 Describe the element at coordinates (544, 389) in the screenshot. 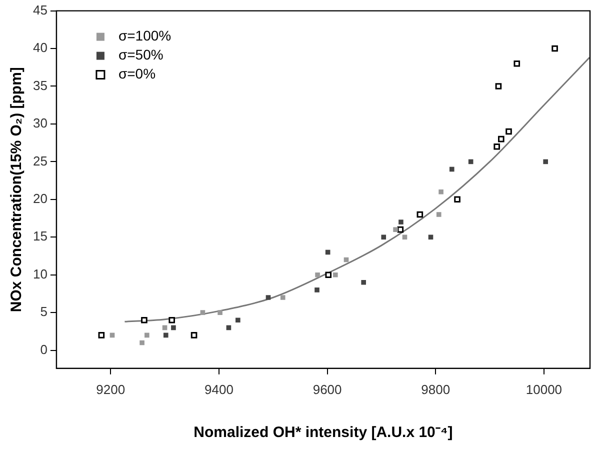

I see `x-tick-label: 10000` at that location.